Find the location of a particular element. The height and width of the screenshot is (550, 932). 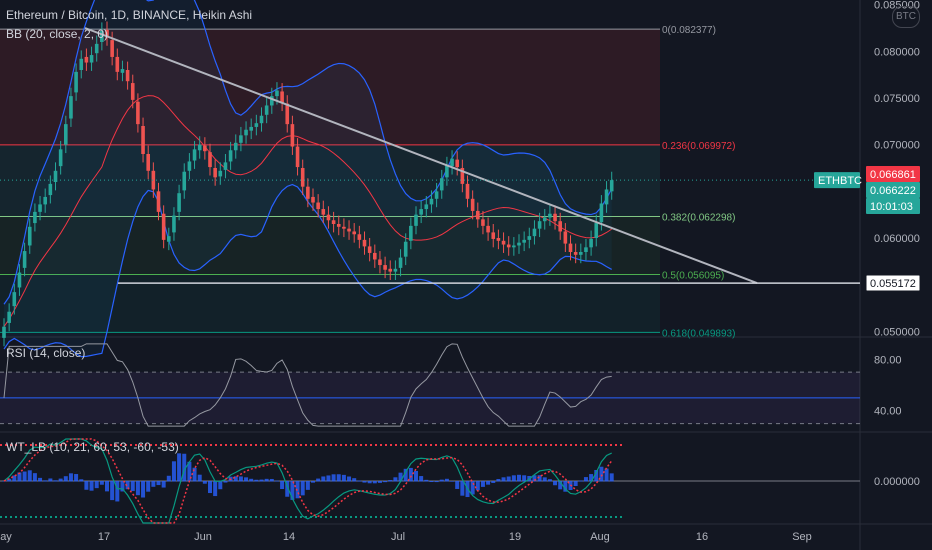

compare-symbol-badge: BTC is located at coordinates (906, 17).